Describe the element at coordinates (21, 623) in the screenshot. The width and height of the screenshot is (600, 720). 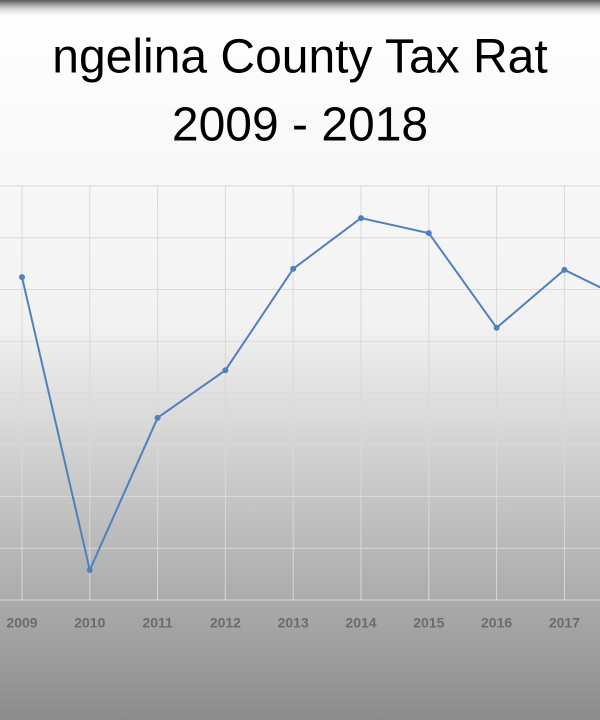
I see `x-tick-label: 2009` at that location.